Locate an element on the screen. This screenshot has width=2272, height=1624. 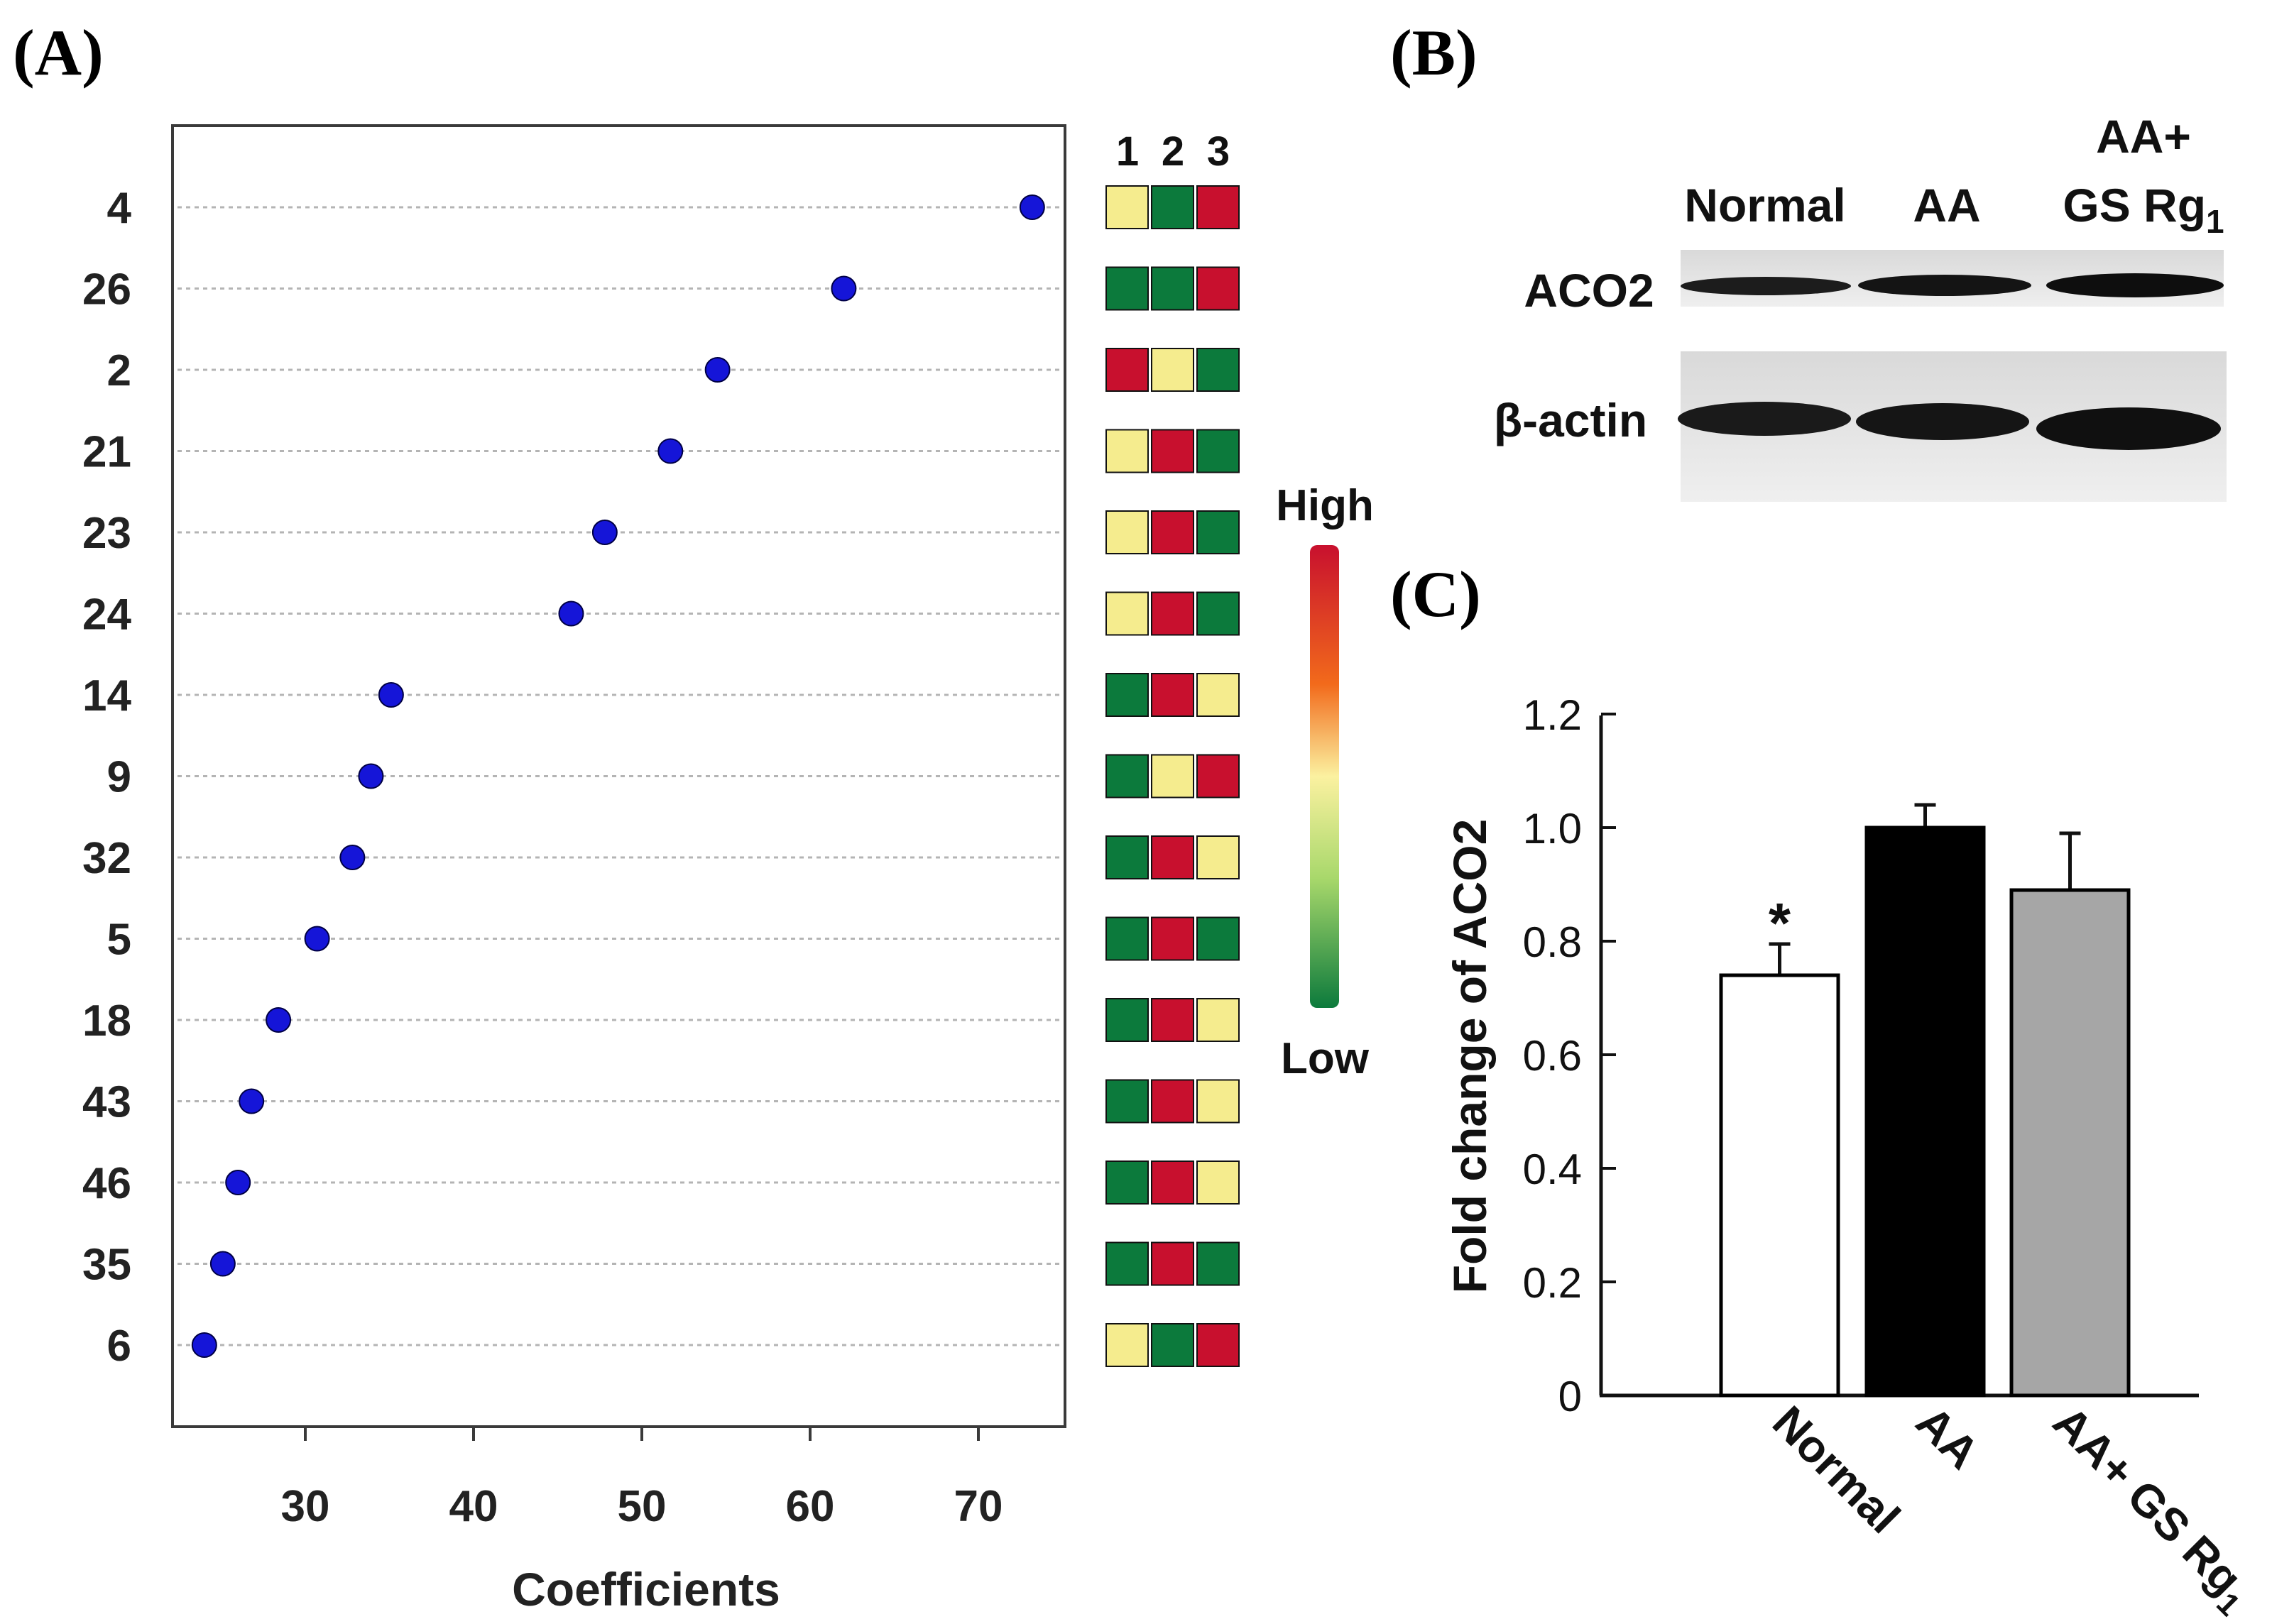
row-label: 4 is located at coordinates (119, 208).